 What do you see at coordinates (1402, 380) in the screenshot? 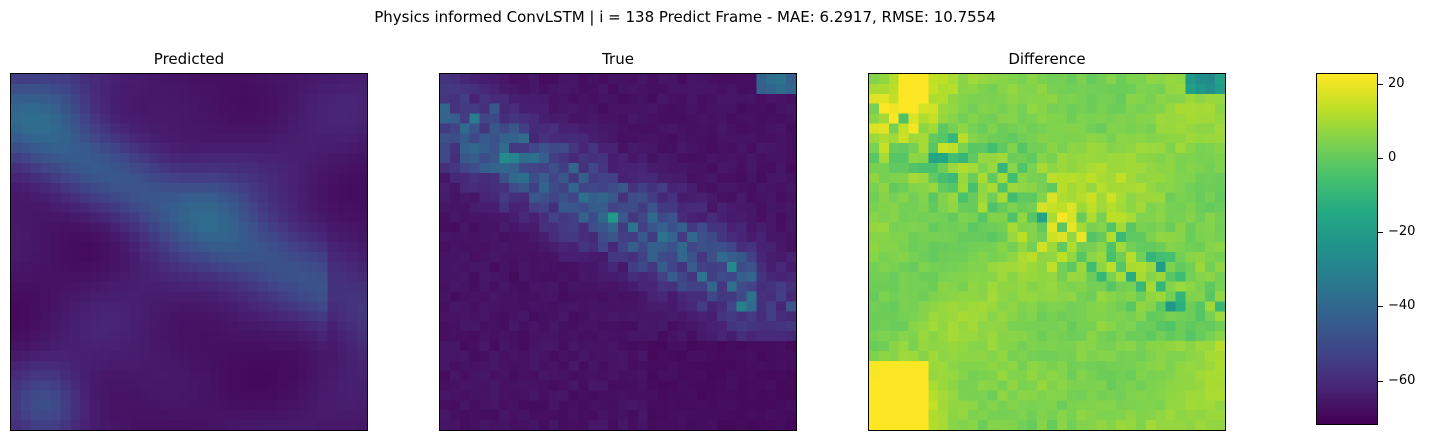
I see `colorbar-tick-label: −60` at bounding box center [1402, 380].